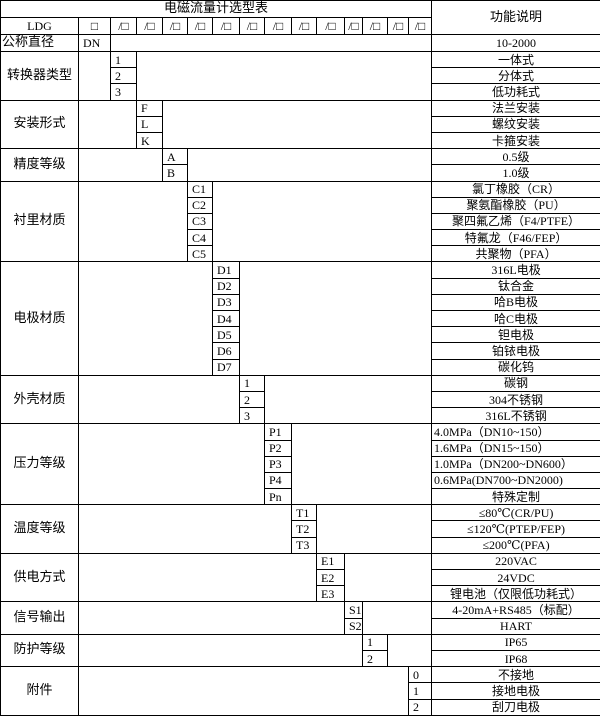 Image resolution: width=600 pixels, height=716 pixels. What do you see at coordinates (420, 675) in the screenshot?
I see `option-code: 0` at bounding box center [420, 675].